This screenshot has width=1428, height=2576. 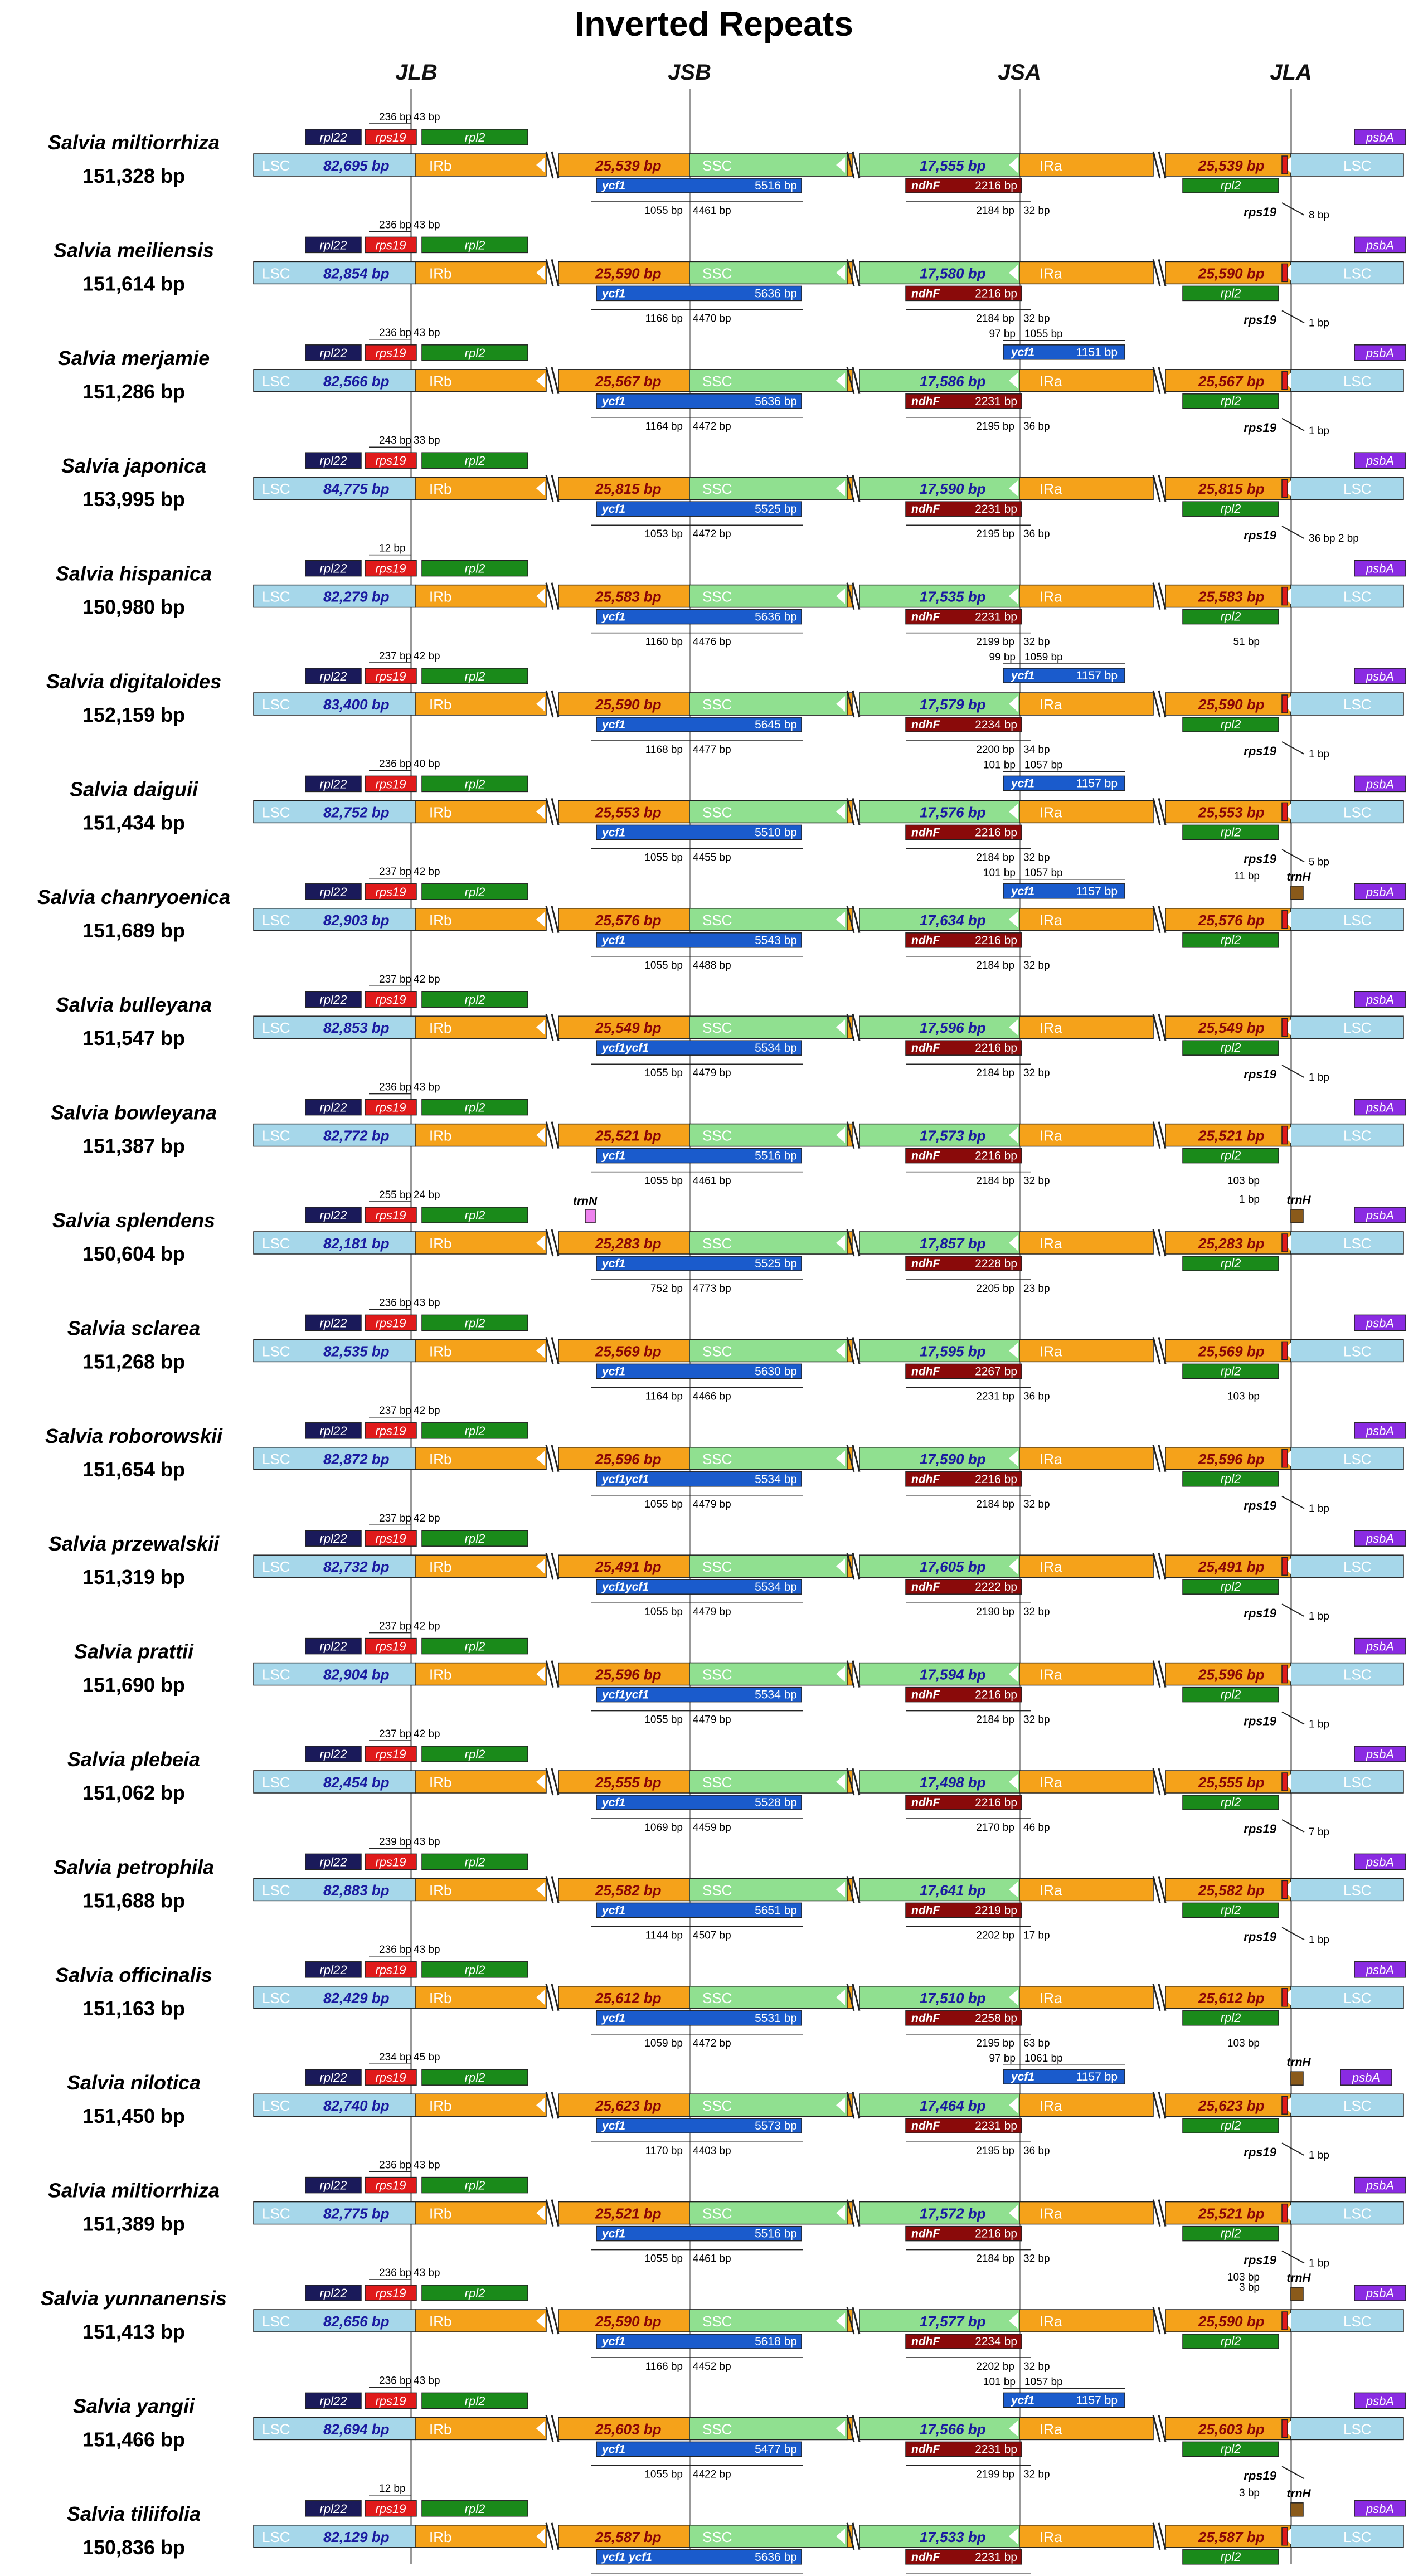 I want to click on genome-size: 151,466 bp, so click(x=133, y=2440).